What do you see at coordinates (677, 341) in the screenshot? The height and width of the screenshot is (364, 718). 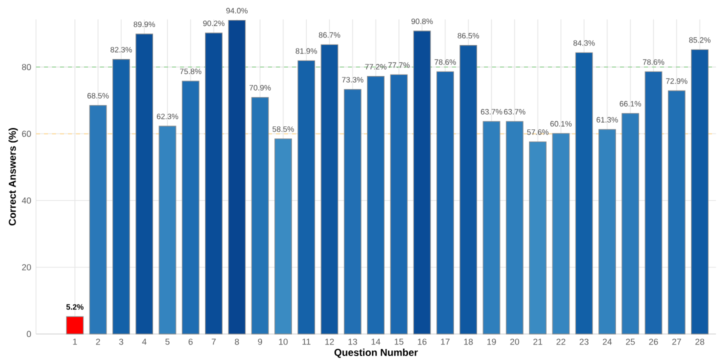 I see `x-tick-label: 27` at bounding box center [677, 341].